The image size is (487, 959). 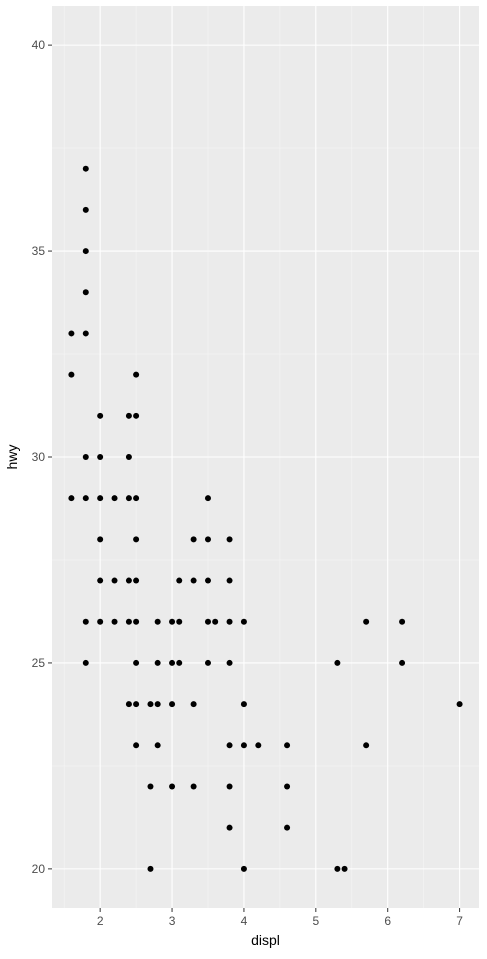 What do you see at coordinates (12, 457) in the screenshot?
I see `y-axis-title: hwy` at bounding box center [12, 457].